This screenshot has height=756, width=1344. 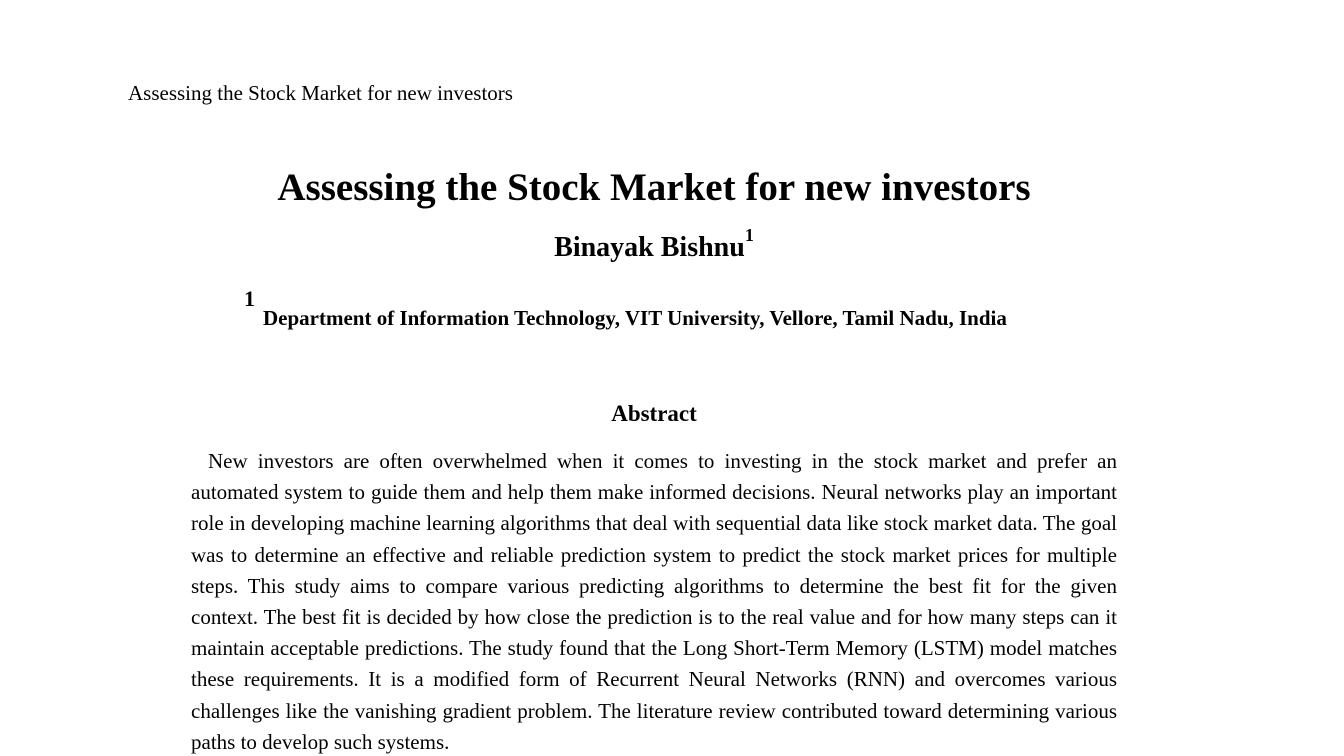 What do you see at coordinates (649, 247) in the screenshot?
I see `author-name: Binayak Bishnu` at bounding box center [649, 247].